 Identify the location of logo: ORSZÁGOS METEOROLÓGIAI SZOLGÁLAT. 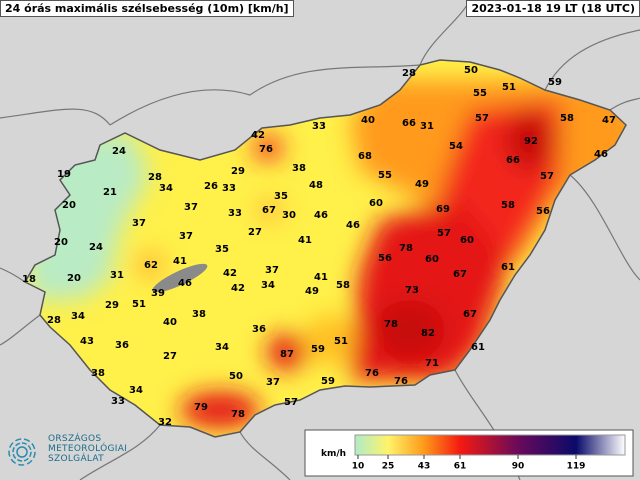
(87, 449).